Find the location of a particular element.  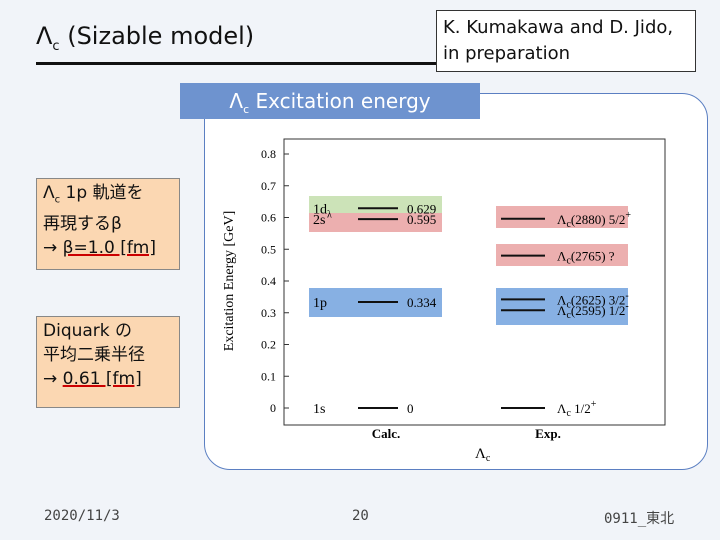

footer-event: 0911_東北 is located at coordinates (639, 519).